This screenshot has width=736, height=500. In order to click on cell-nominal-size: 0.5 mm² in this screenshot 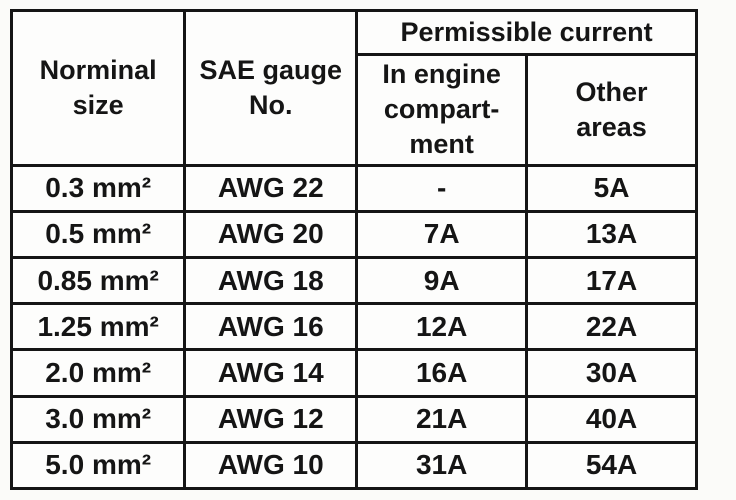, I will do `click(98, 234)`.